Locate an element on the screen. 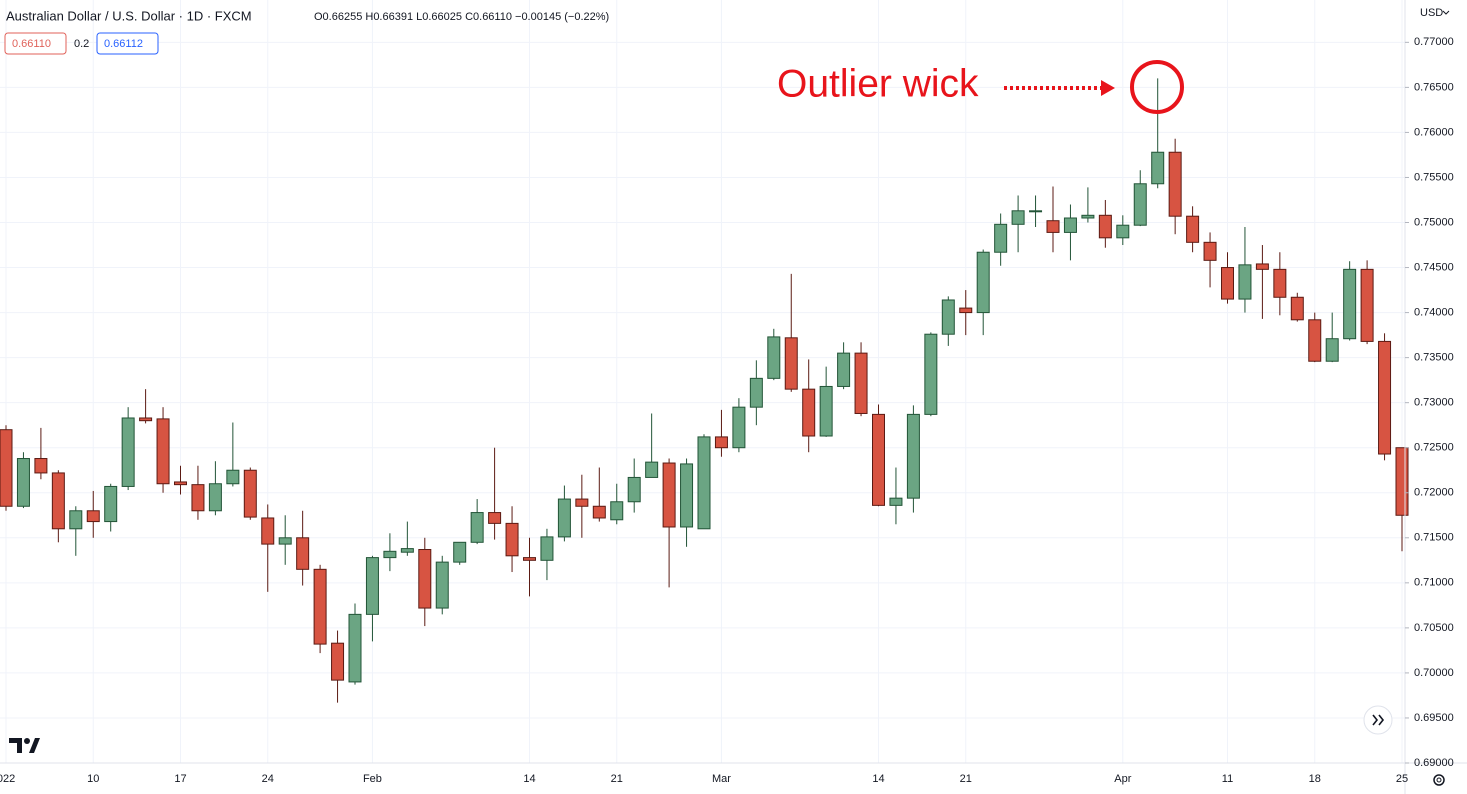 This screenshot has width=1467, height=794. y-tick-label: 0.74500 is located at coordinates (1434, 267).